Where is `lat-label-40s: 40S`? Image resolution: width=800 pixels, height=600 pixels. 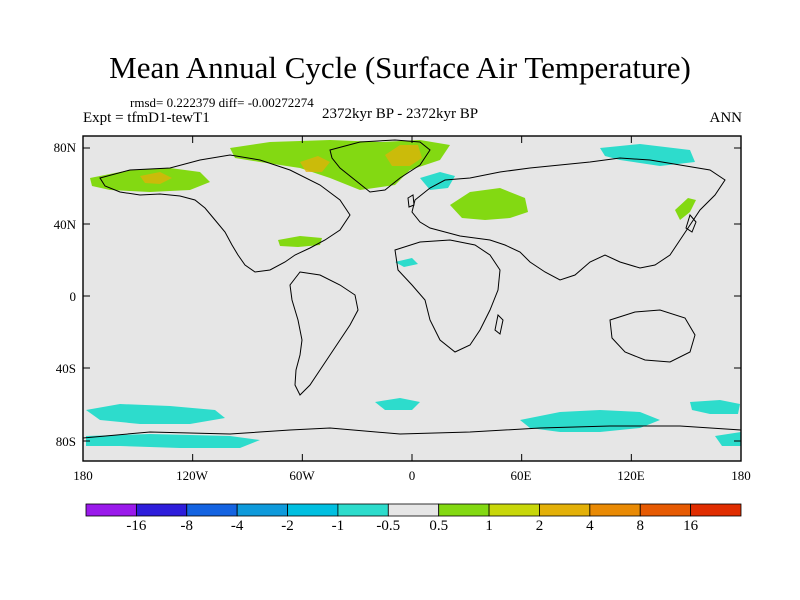
lat-label-40s: 40S is located at coordinates (65, 368).